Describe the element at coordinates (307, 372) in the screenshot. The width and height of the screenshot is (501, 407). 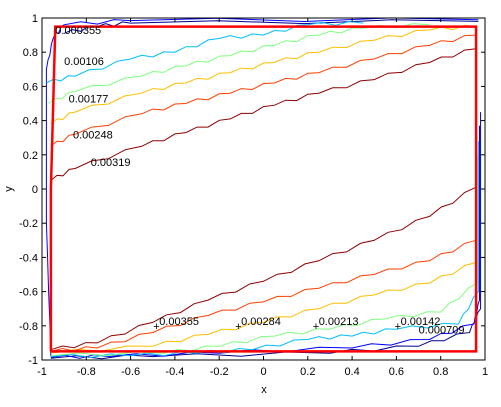
I see `x-tick-label: 0.2` at that location.